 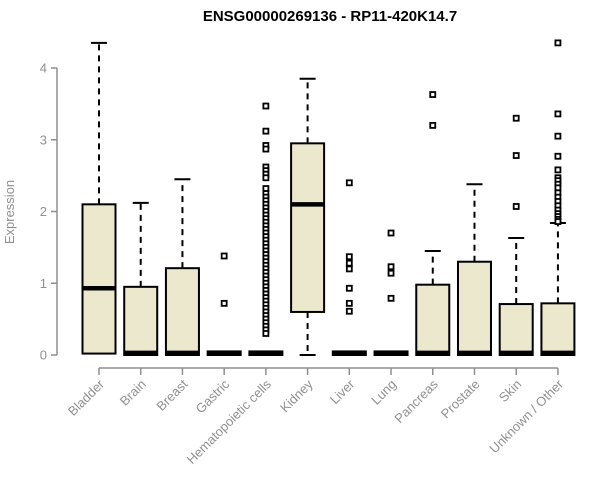 I want to click on boxplot-skin, so click(x=516, y=235).